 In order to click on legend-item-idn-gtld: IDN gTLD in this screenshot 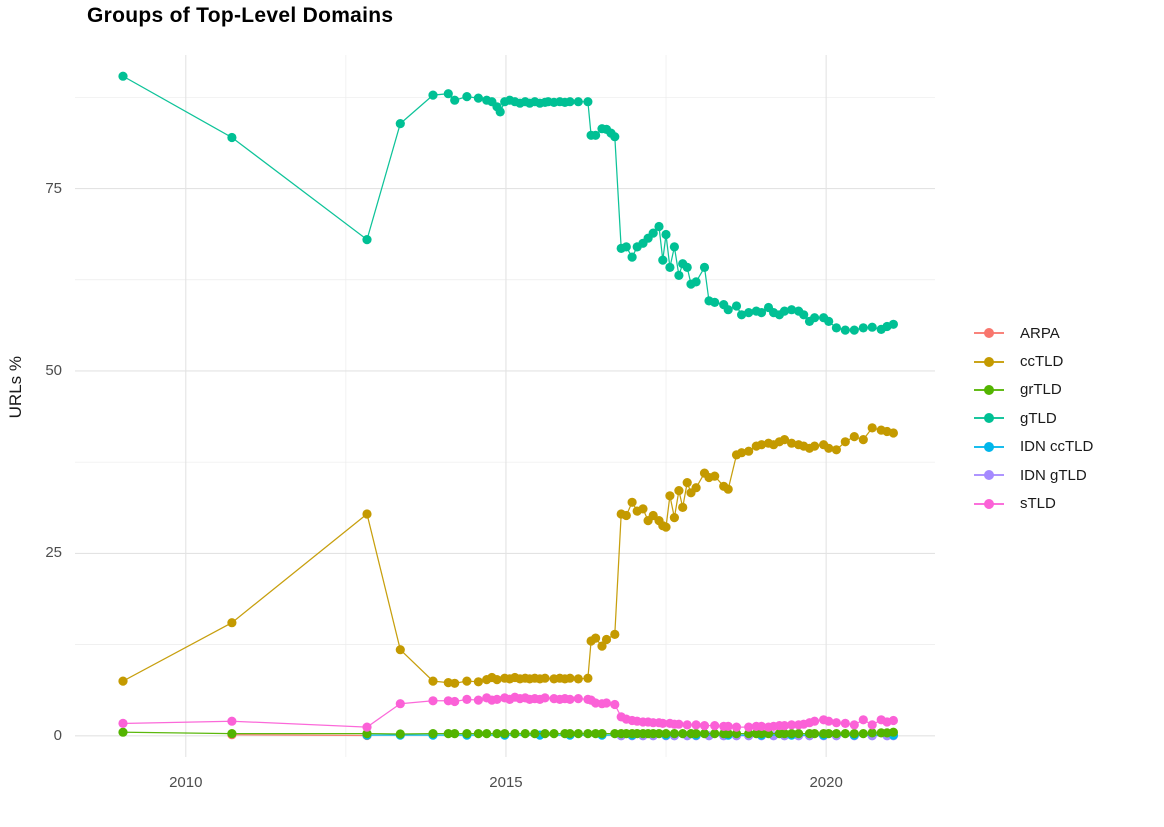, I will do `click(1032, 475)`.